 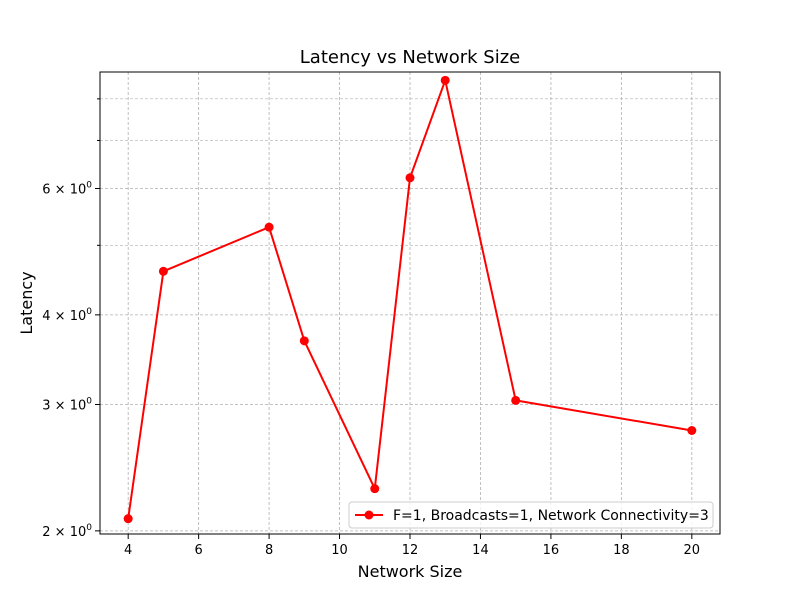 What do you see at coordinates (410, 571) in the screenshot?
I see `x-axis-label: Network Size` at bounding box center [410, 571].